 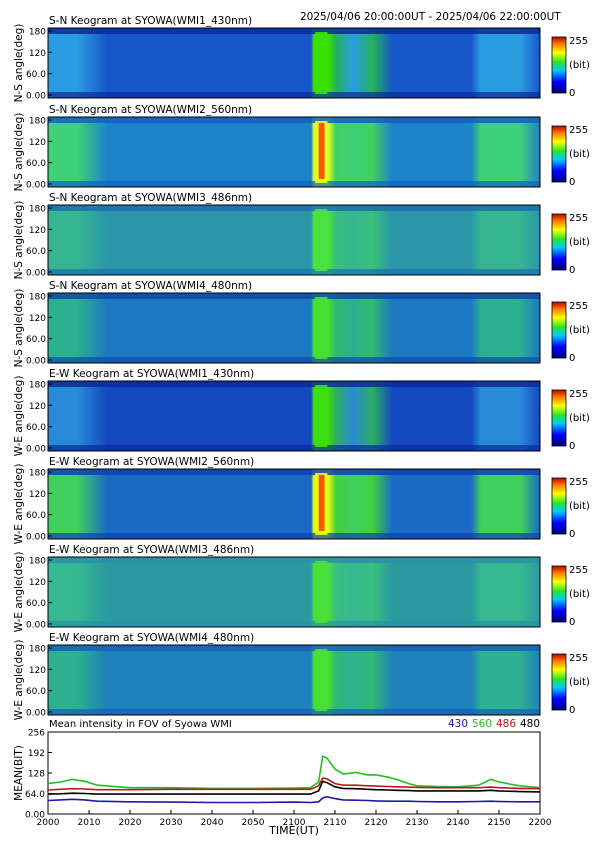 What do you see at coordinates (458, 724) in the screenshot?
I see `legend-entry-430: 430` at bounding box center [458, 724].